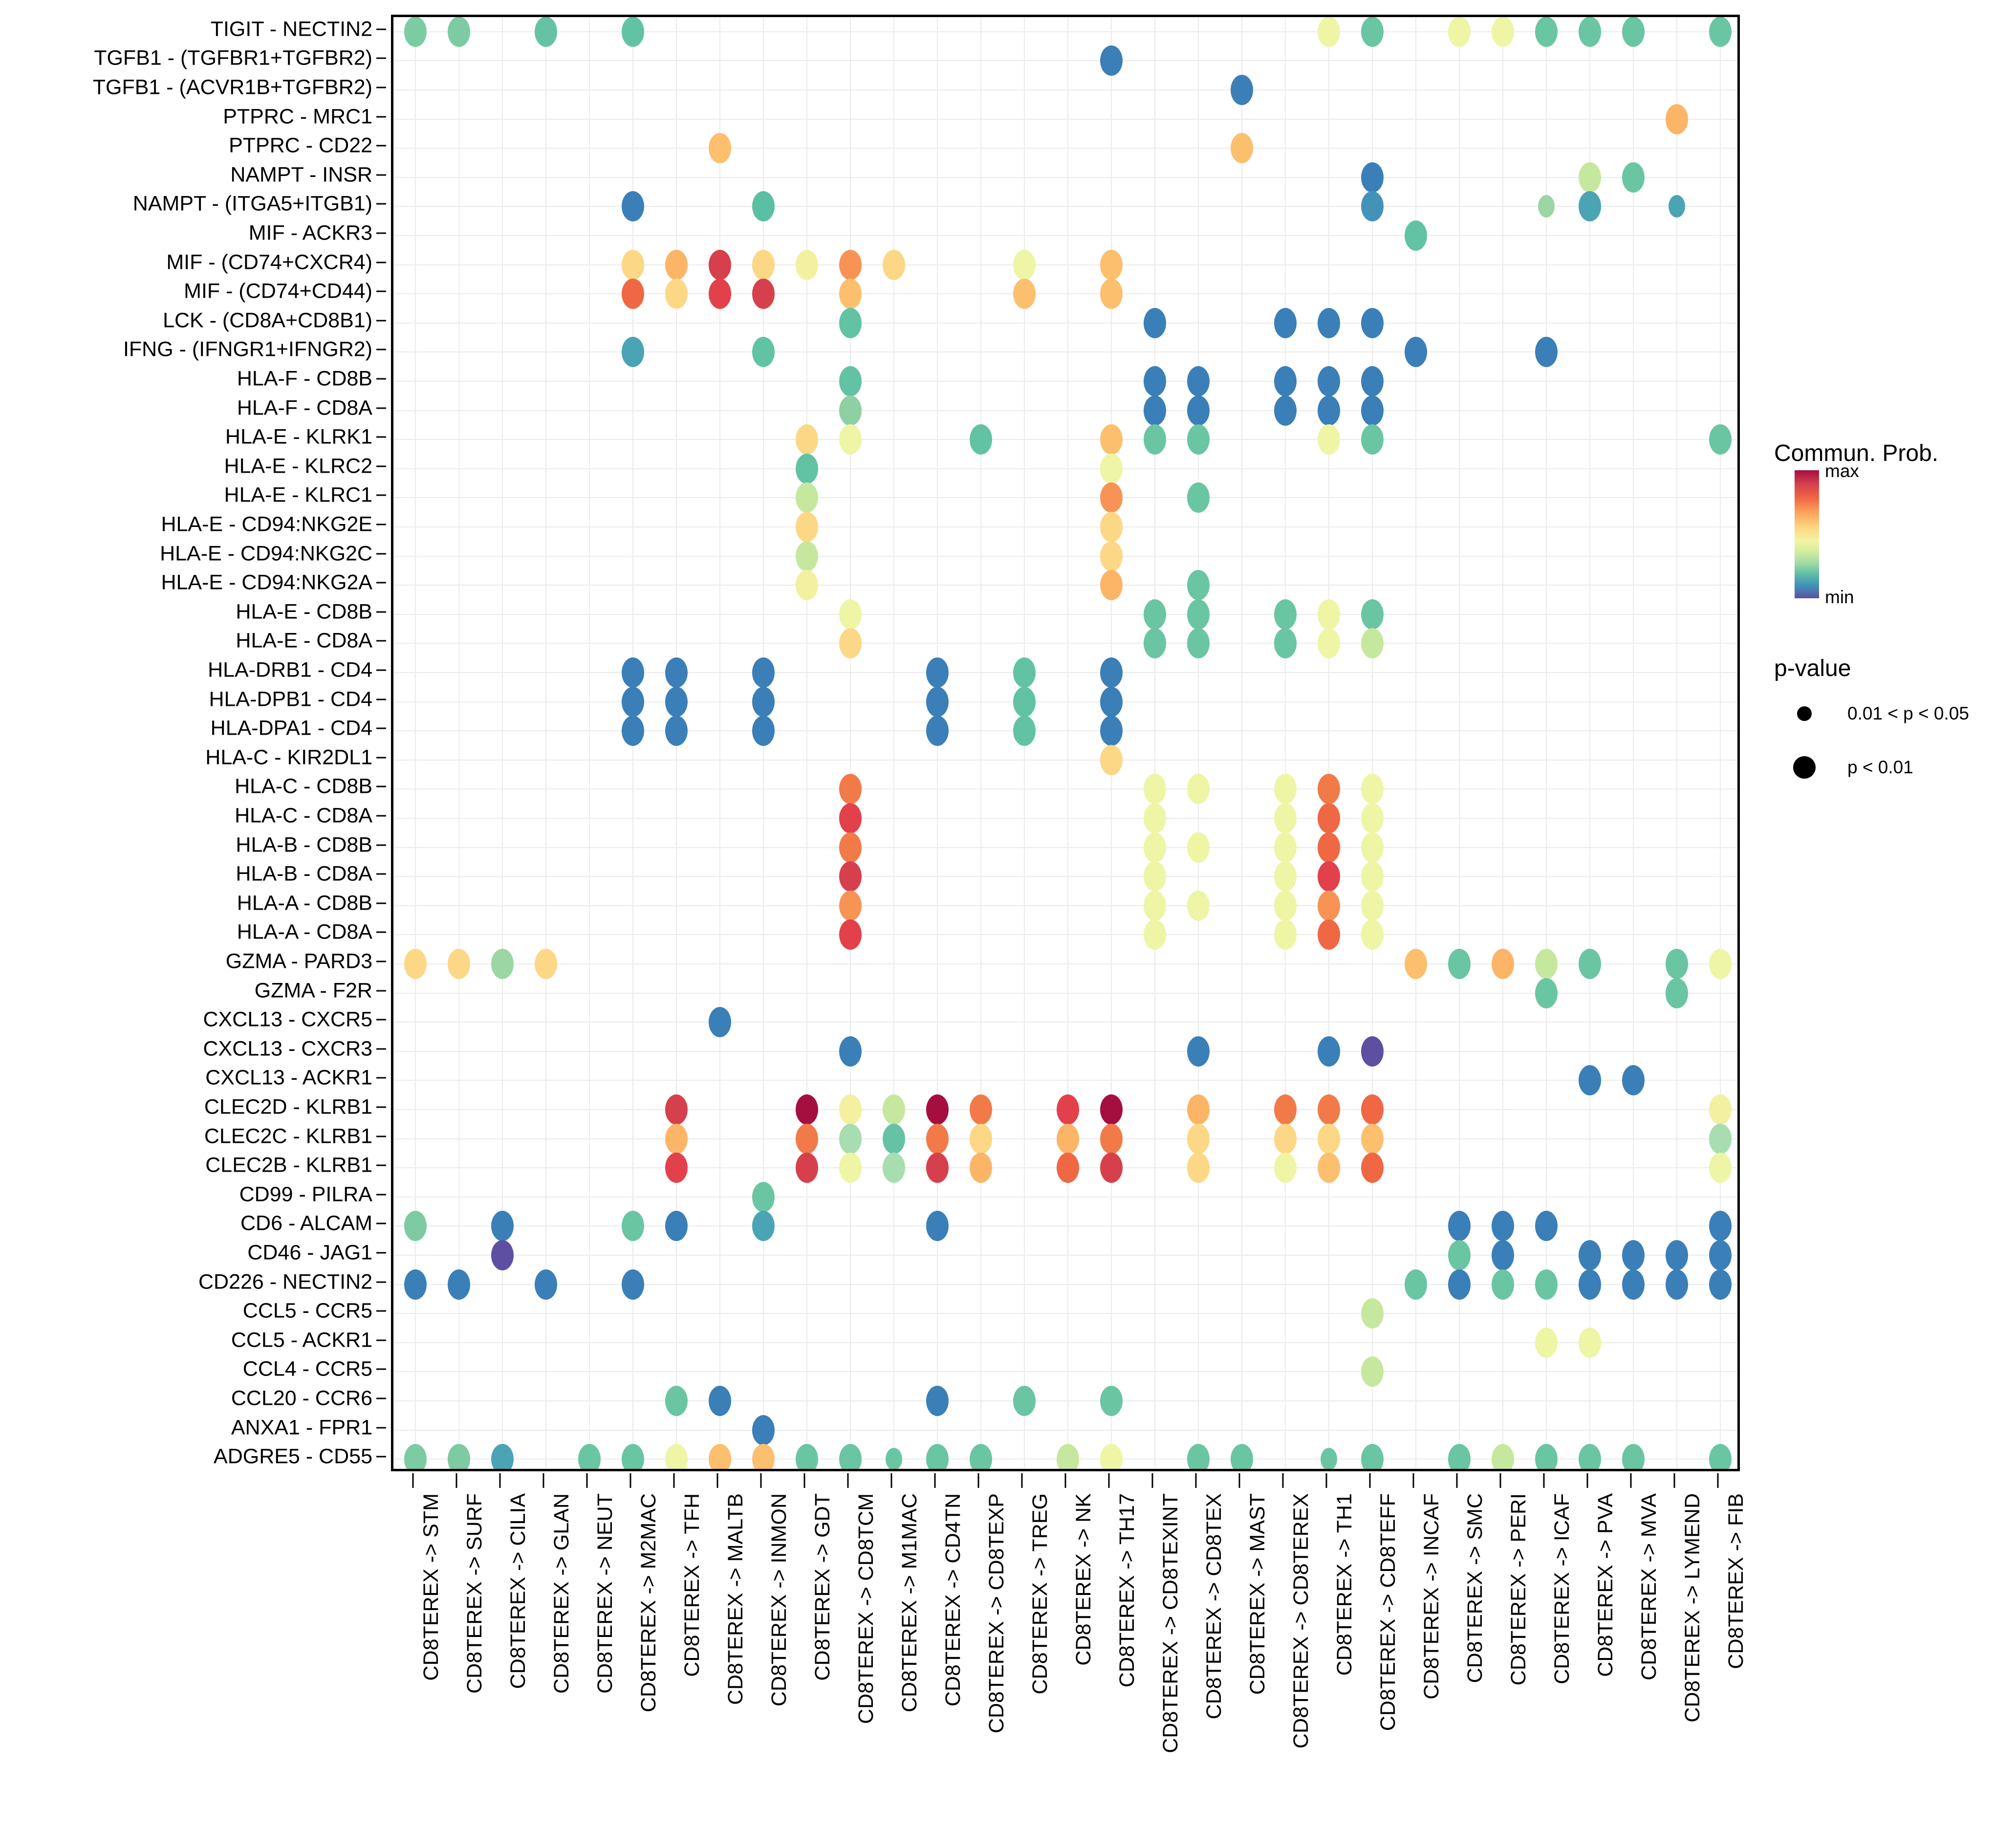 This screenshot has height=1833, width=2016. Describe the element at coordinates (1066, 1481) in the screenshot. I see `x-axis-ticks` at that location.